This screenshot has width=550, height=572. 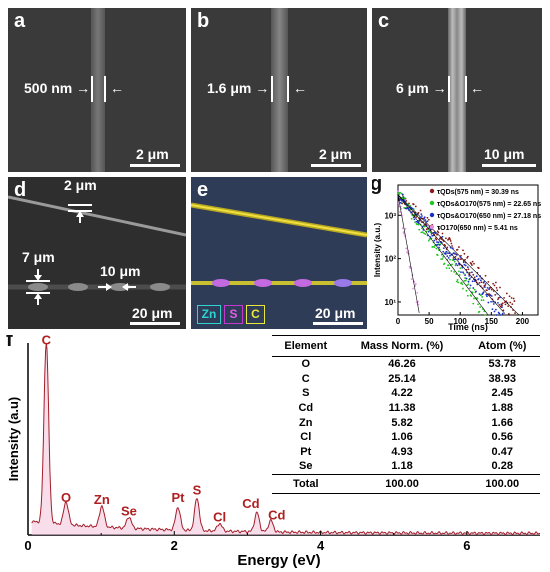 I want to click on arrow-left-icon: ←, so click(x=117, y=88).